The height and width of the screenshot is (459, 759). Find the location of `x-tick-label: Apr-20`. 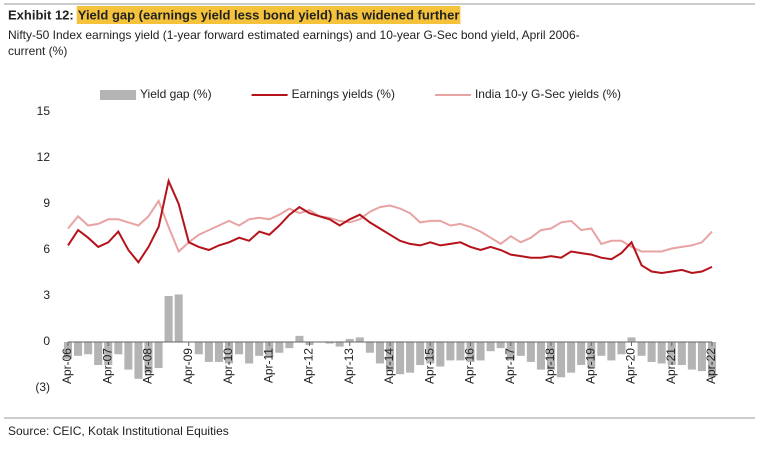

x-tick-label: Apr-20 is located at coordinates (631, 366).